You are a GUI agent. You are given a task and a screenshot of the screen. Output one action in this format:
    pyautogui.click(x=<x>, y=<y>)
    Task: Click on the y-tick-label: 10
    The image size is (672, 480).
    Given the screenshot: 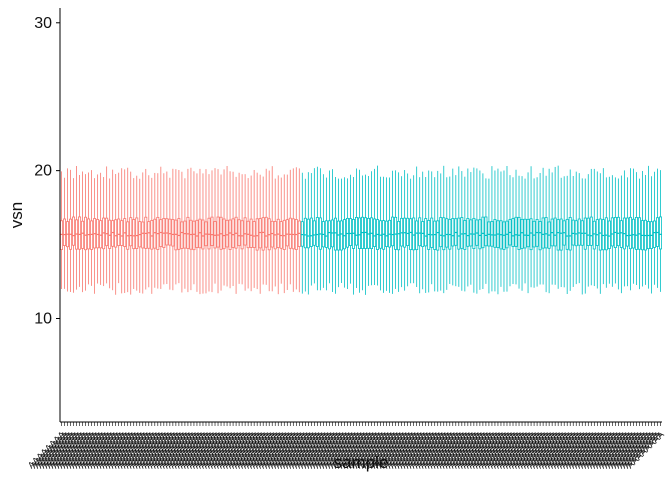 What is the action you would take?
    pyautogui.click(x=43, y=319)
    